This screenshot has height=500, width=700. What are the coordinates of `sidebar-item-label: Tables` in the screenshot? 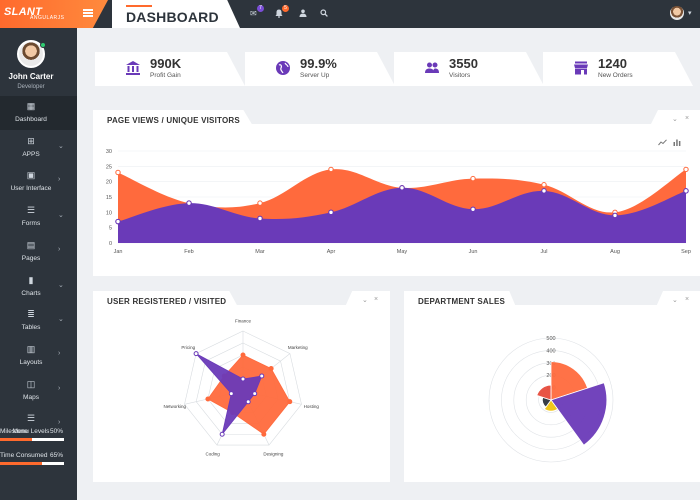 It's located at (31, 328).